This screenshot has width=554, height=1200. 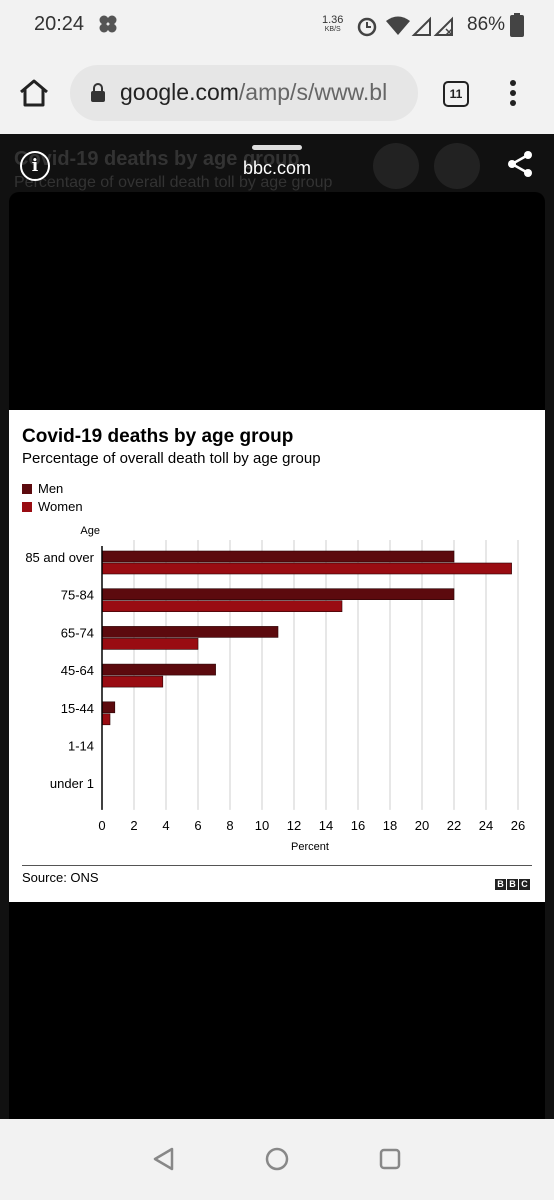 I want to click on x-tick-label: 12, so click(x=294, y=825).